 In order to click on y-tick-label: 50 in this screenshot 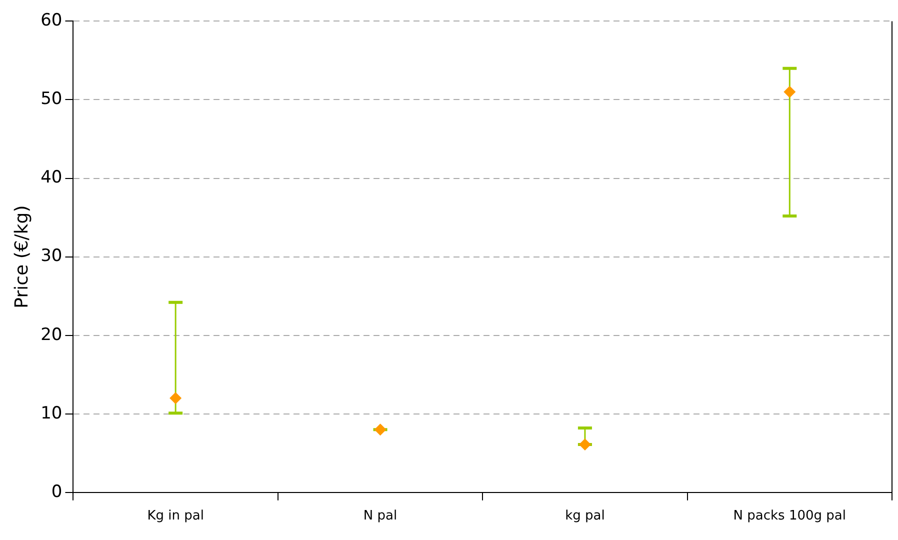, I will do `click(51, 99)`.